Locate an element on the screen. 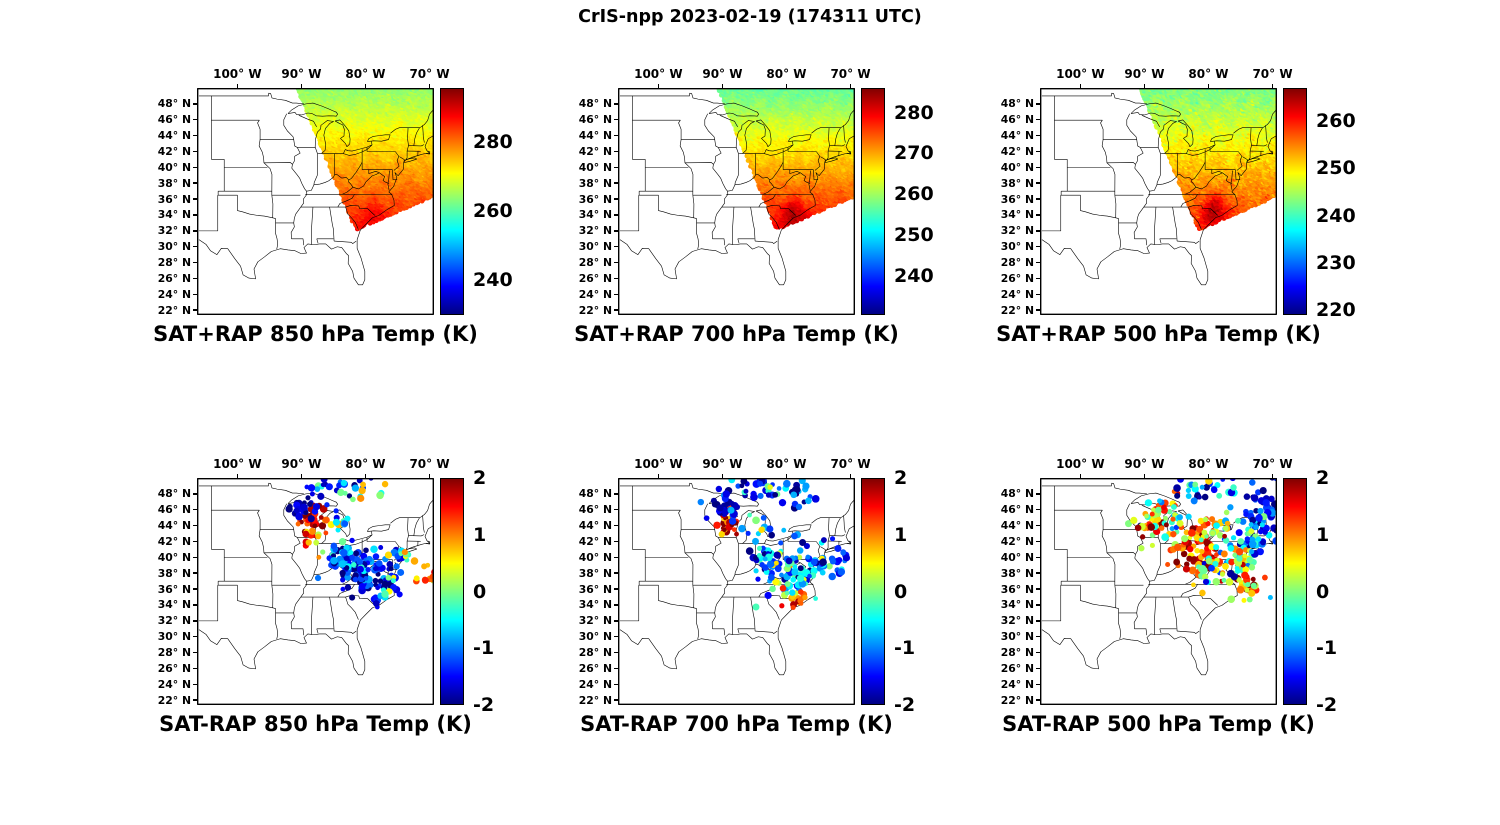  colorbar-tick-label: -2 is located at coordinates (1327, 705).